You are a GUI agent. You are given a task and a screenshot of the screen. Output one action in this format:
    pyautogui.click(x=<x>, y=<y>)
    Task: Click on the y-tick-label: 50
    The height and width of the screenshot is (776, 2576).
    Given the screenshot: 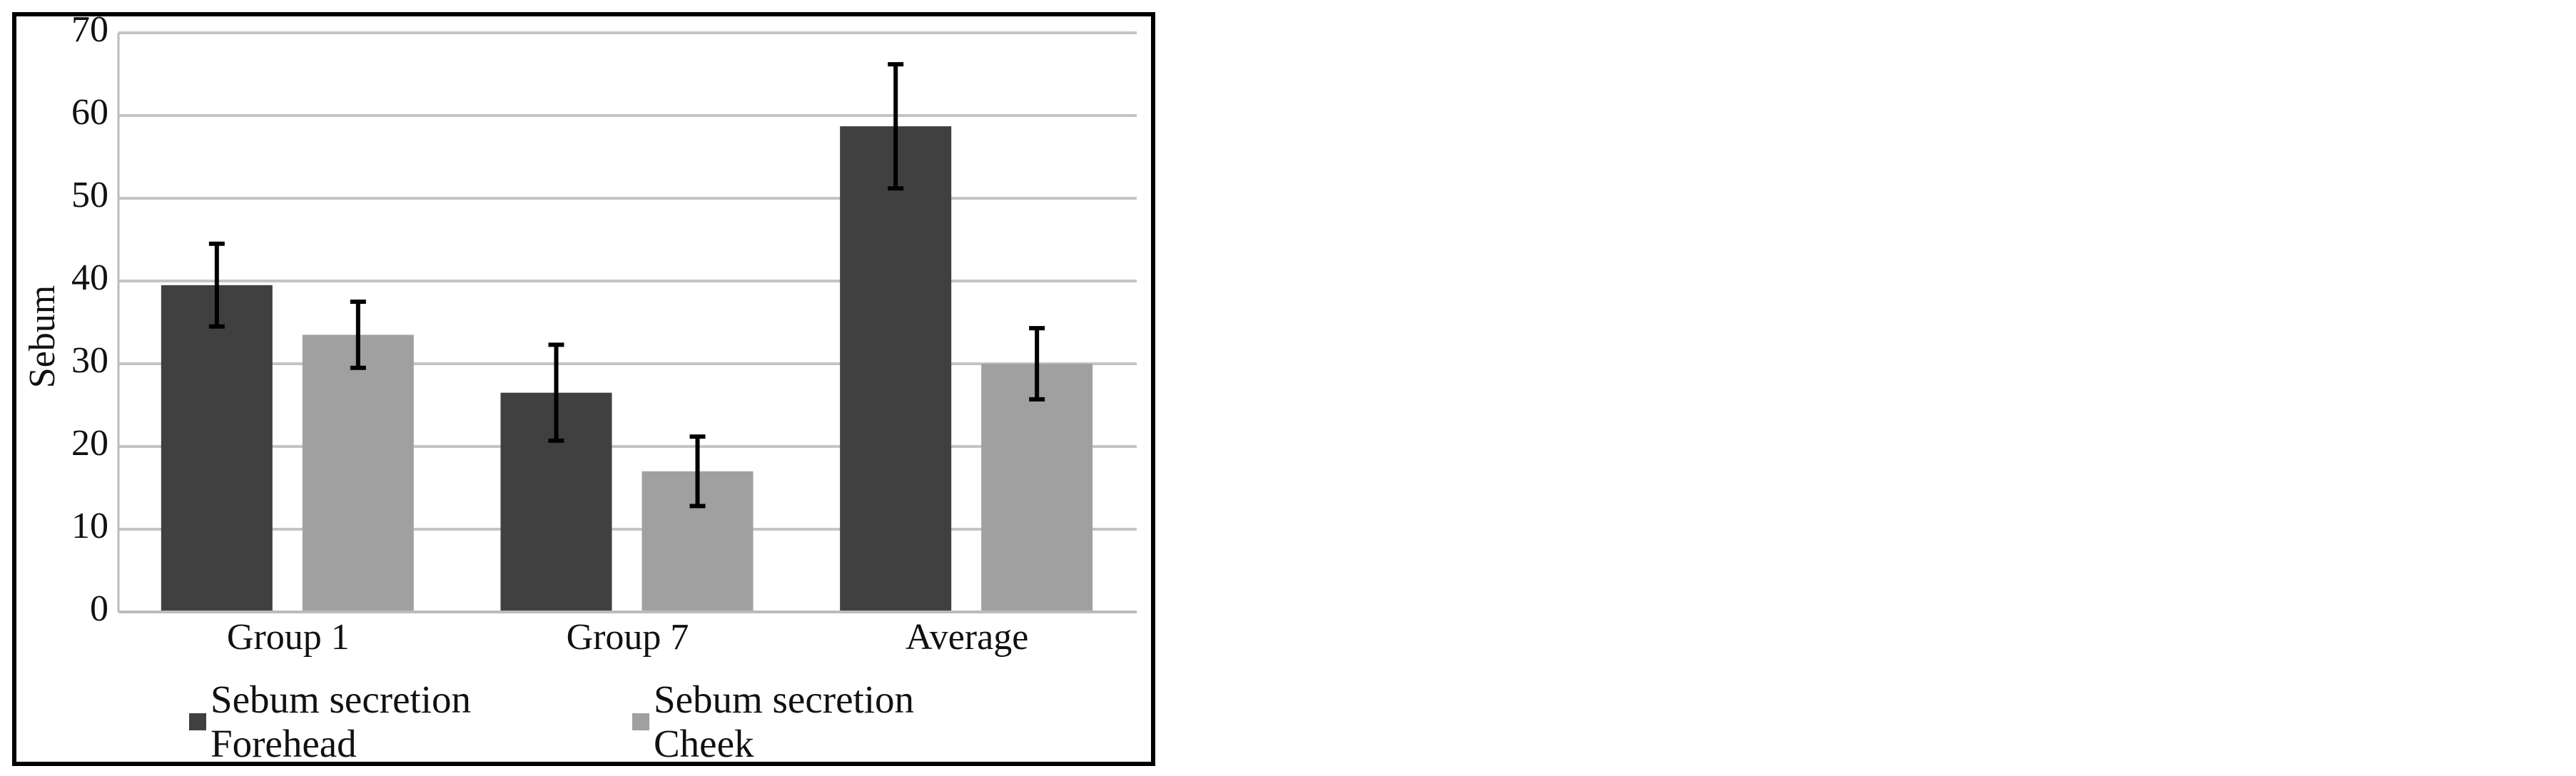 What is the action you would take?
    pyautogui.click(x=89, y=195)
    